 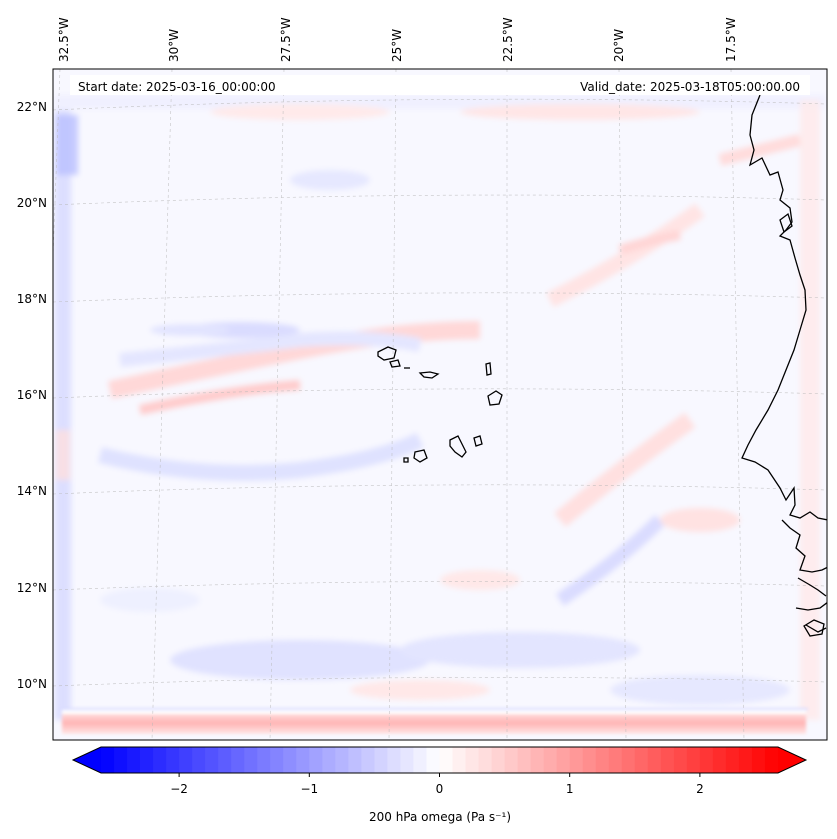 What do you see at coordinates (420, 456) in the screenshot?
I see `island-fogo` at bounding box center [420, 456].